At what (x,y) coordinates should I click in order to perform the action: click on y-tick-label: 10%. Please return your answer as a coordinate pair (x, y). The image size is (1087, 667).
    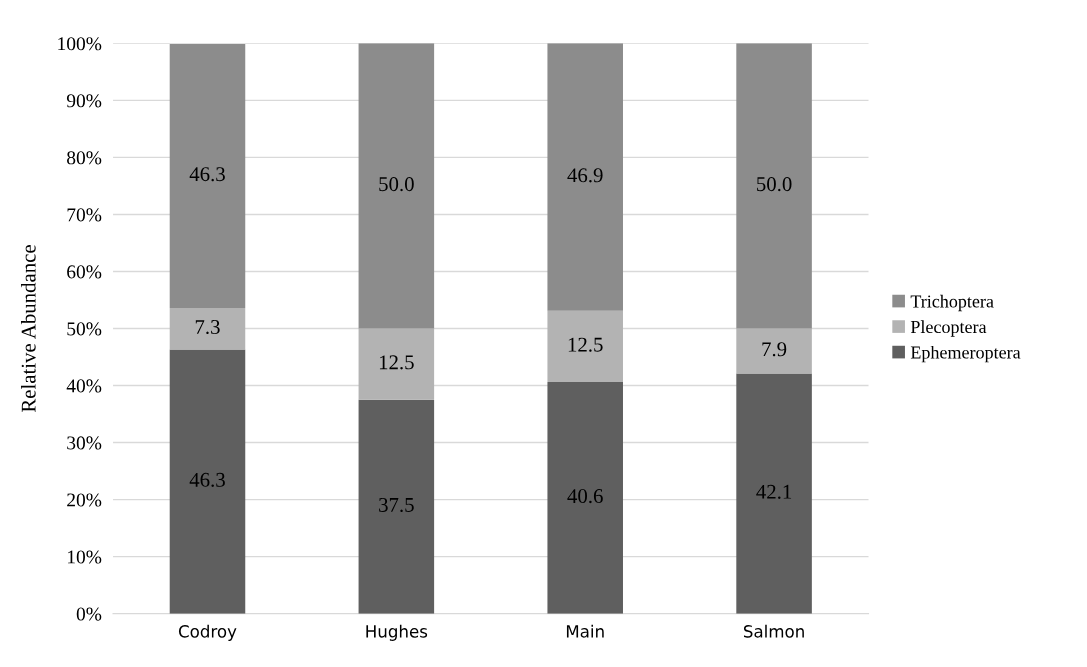
    Looking at the image, I should click on (85, 557).